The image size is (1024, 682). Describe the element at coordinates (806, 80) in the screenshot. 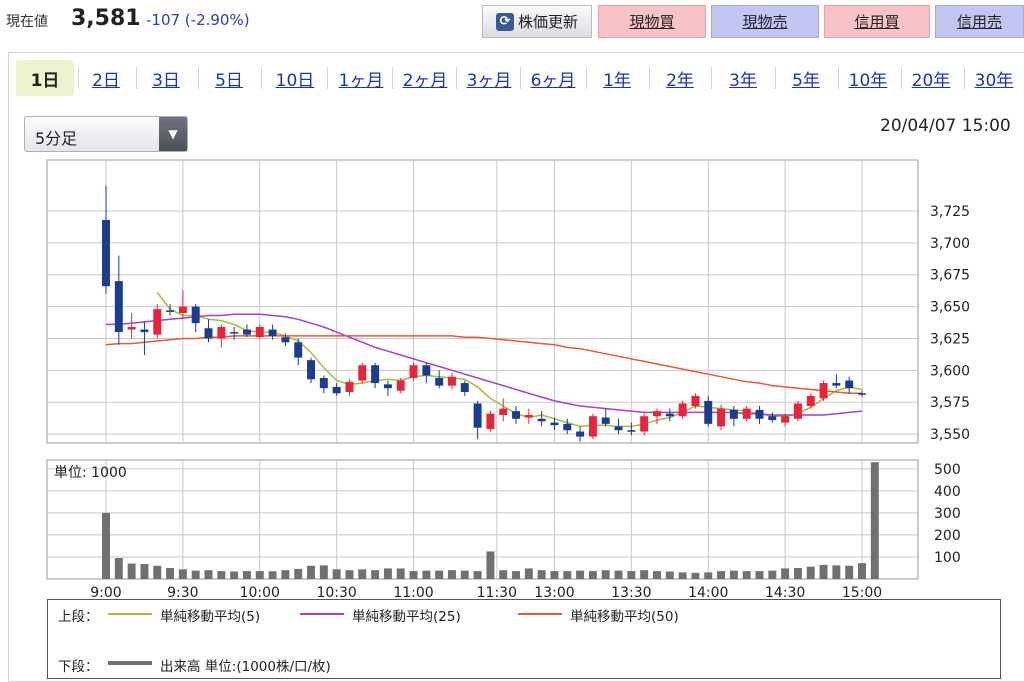

I see `tab-5y: 5年` at that location.